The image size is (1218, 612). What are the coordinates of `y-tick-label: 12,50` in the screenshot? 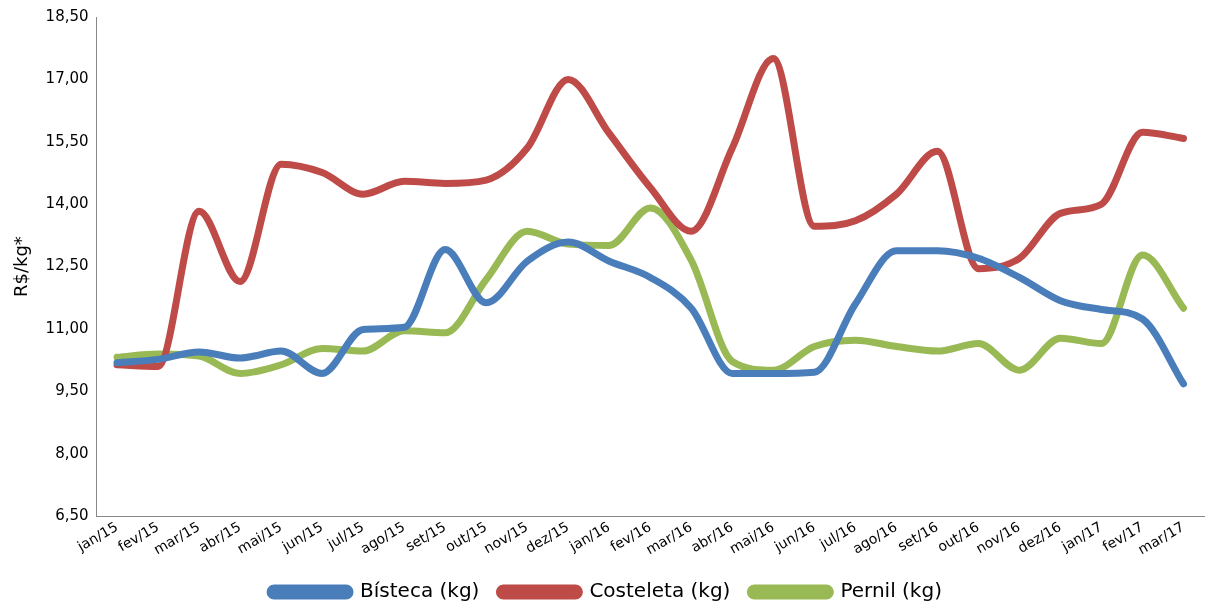 It's located at (67, 265).